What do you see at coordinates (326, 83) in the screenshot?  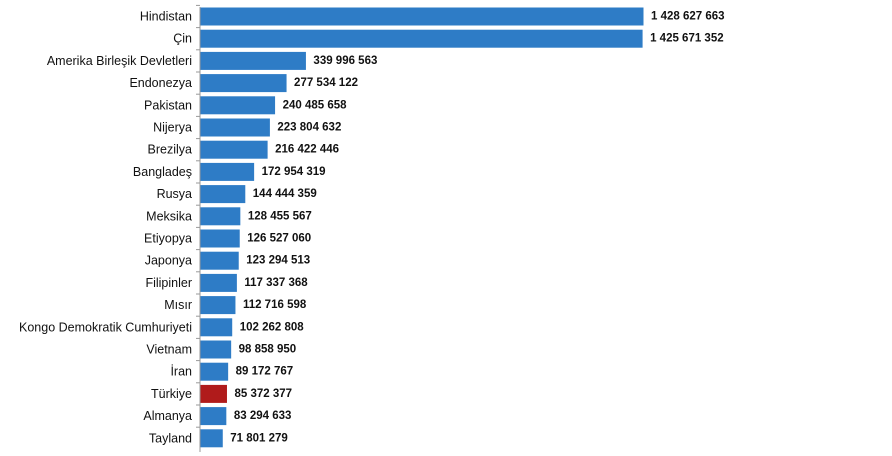 I see `value-label: 277 534 122` at bounding box center [326, 83].